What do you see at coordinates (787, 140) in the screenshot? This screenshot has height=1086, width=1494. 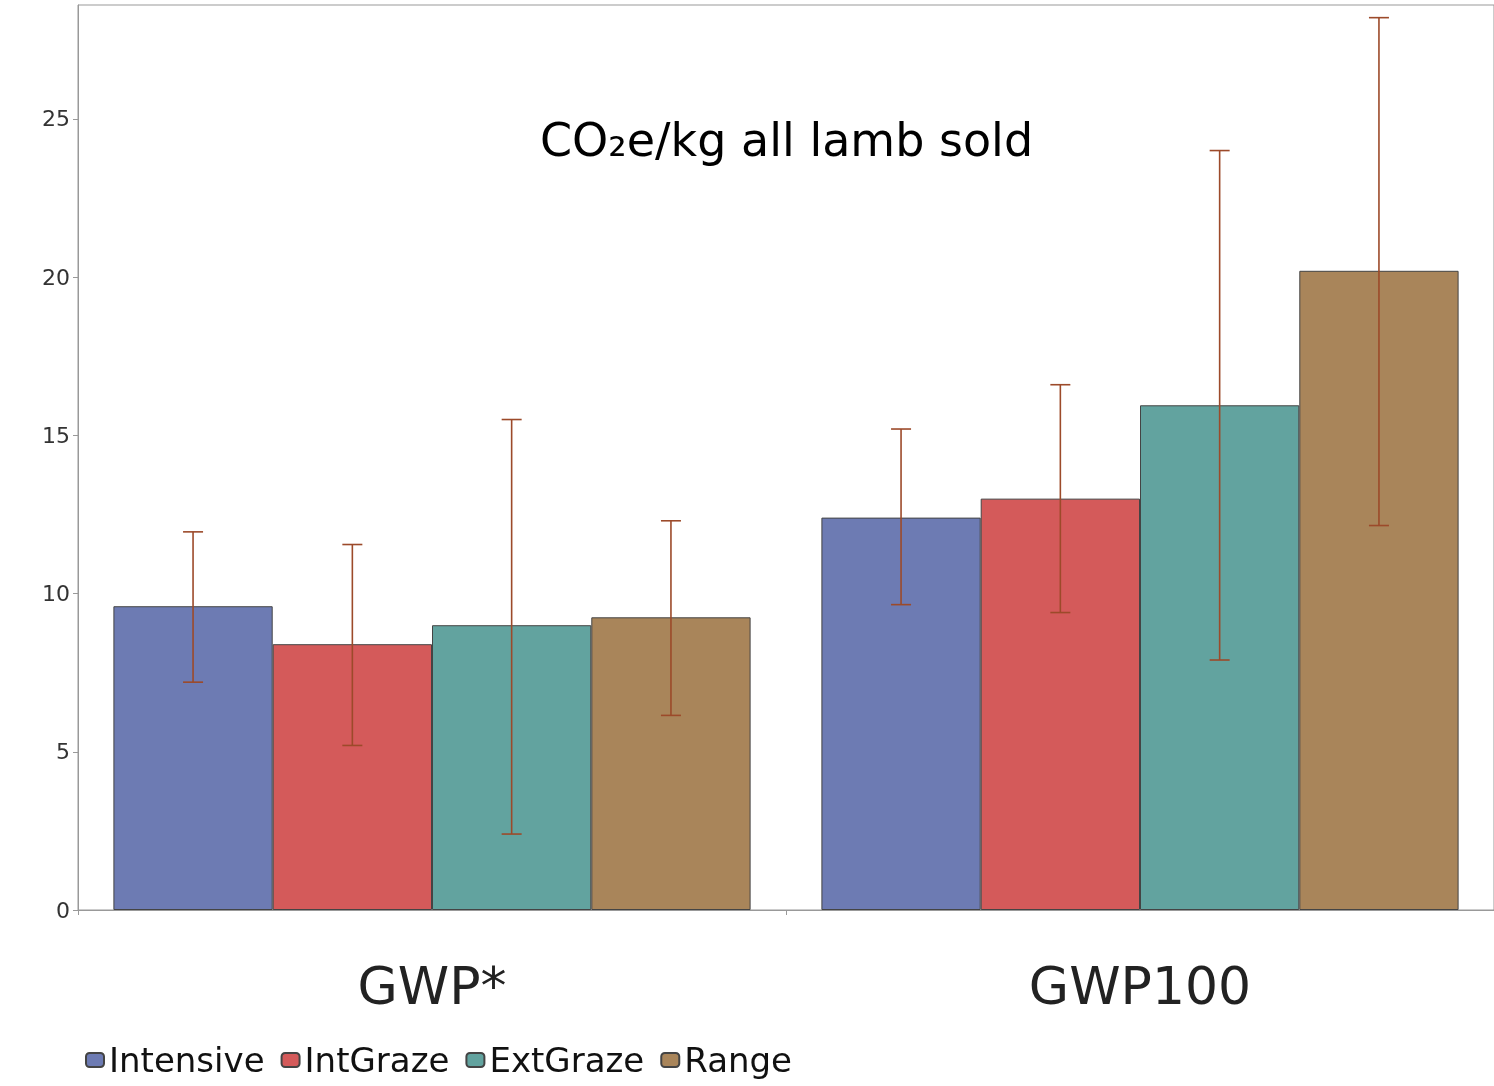 I see `text: CO₂e/kg all lamb sold` at bounding box center [787, 140].